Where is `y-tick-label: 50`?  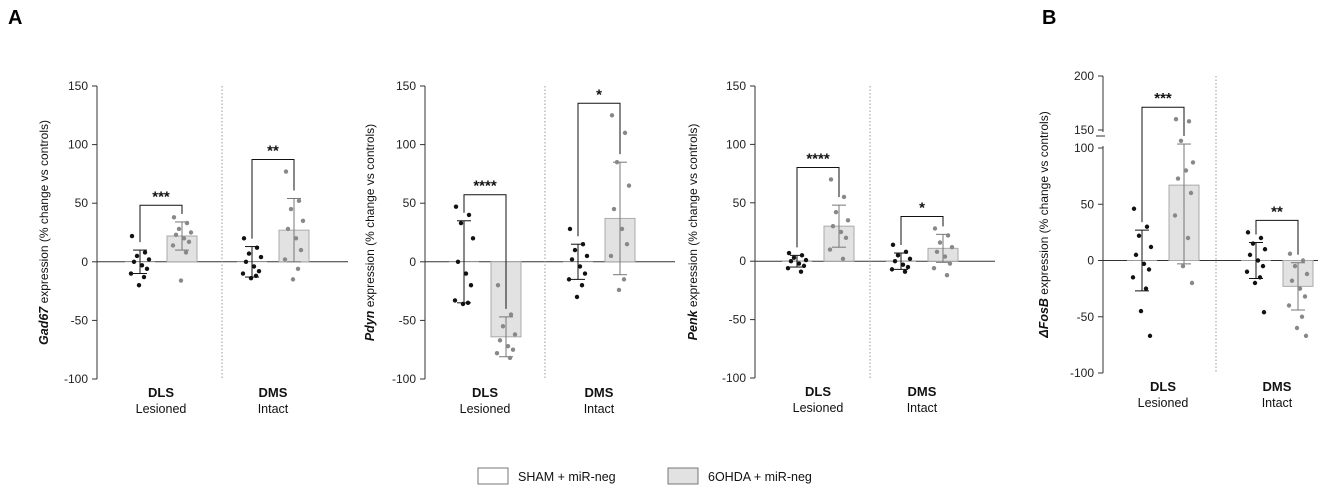
y-tick-label: 50 is located at coordinates (740, 203).